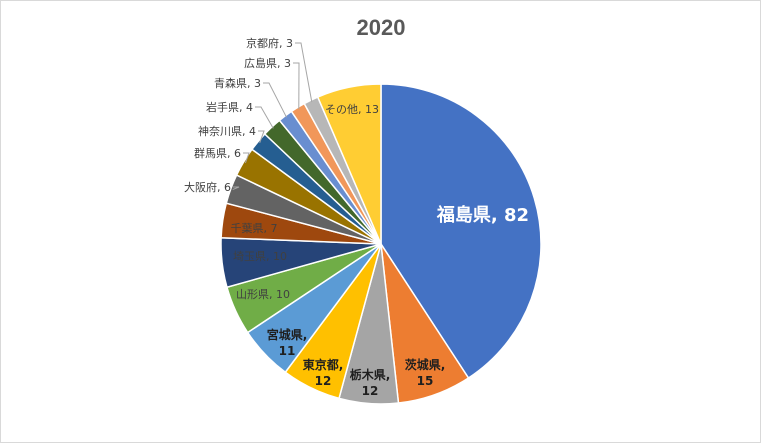 The width and height of the screenshot is (761, 443). Describe the element at coordinates (352, 109) in the screenshot. I see `data-label: その他, 13` at that location.